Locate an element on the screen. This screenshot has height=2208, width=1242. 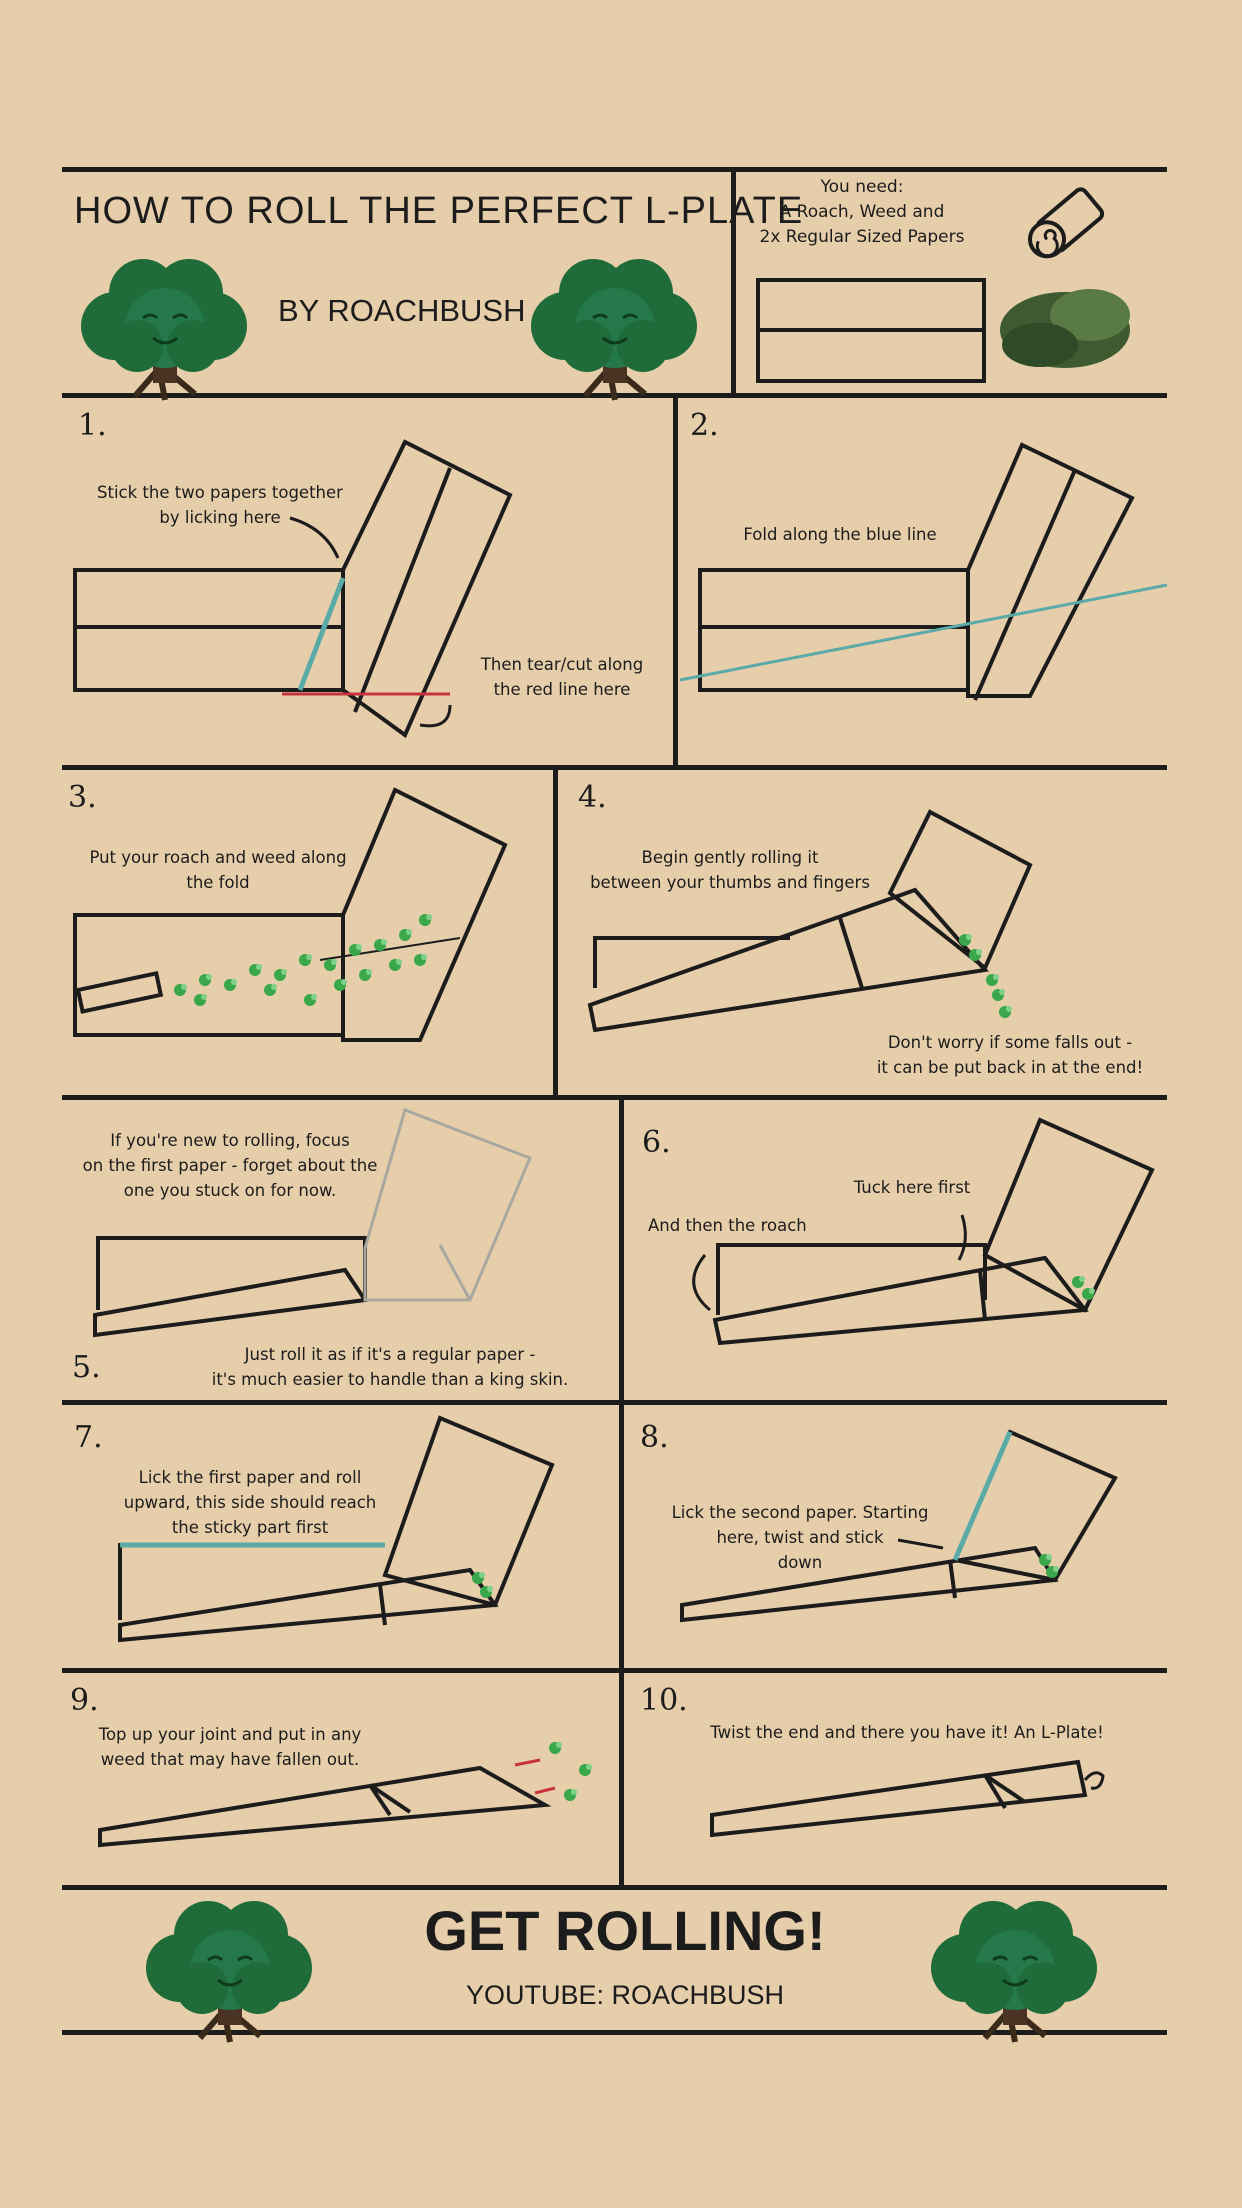
step3-weed is located at coordinates (303, 960).